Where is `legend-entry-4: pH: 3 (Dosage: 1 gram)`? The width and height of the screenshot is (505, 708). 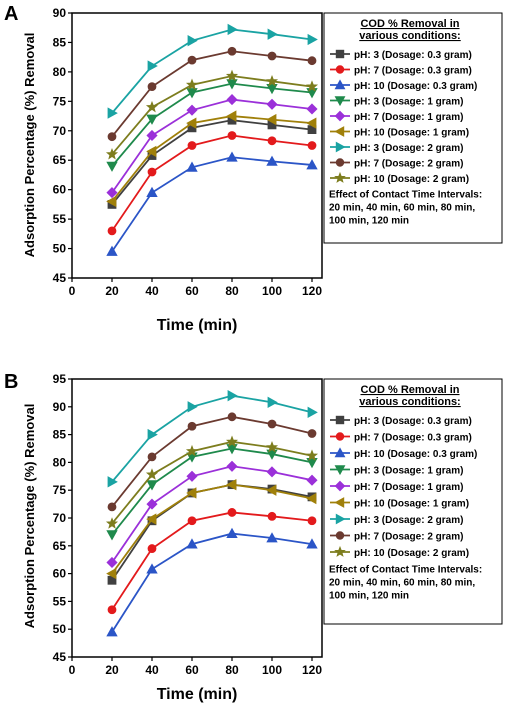 legend-entry-4: pH: 3 (Dosage: 1 gram) is located at coordinates (408, 471).